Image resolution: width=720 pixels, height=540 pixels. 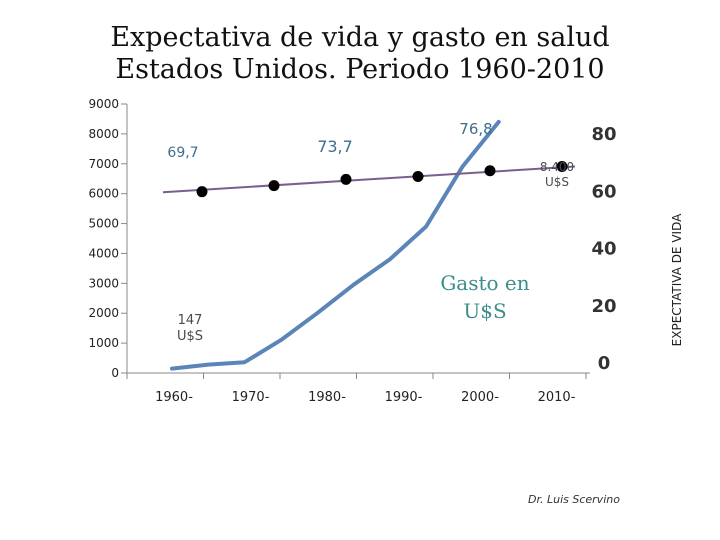 What do you see at coordinates (115, 373) in the screenshot?
I see `left-axis-tick-label: 0` at bounding box center [115, 373].